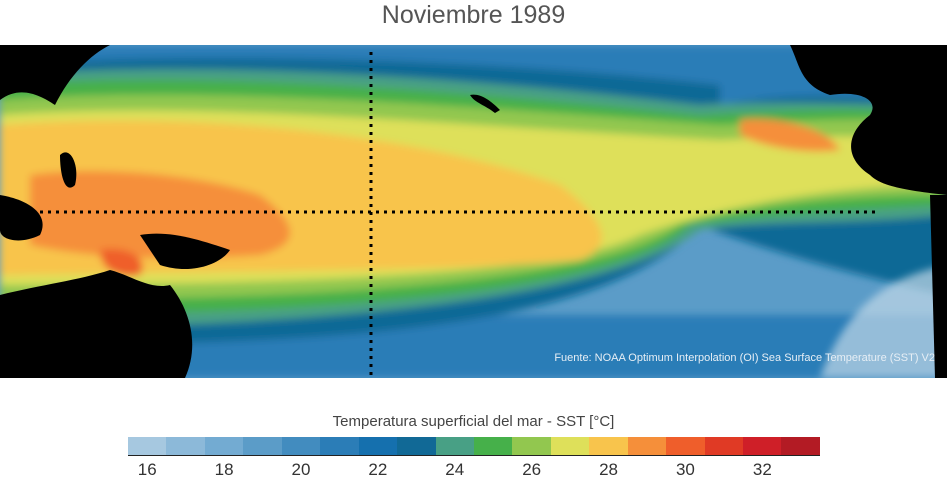  I want to click on colorbar, so click(474, 446).